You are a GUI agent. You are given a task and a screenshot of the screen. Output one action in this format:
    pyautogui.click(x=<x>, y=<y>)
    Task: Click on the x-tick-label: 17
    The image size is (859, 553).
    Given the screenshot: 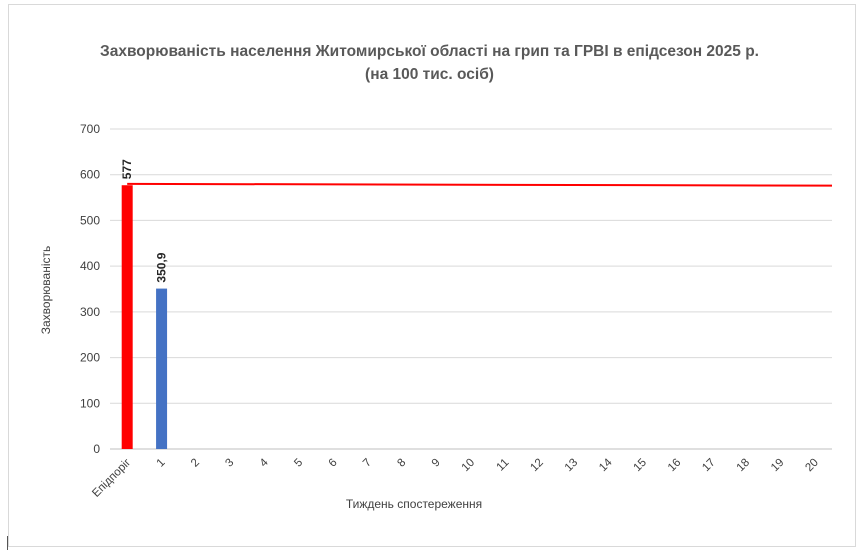 What is the action you would take?
    pyautogui.click(x=709, y=466)
    